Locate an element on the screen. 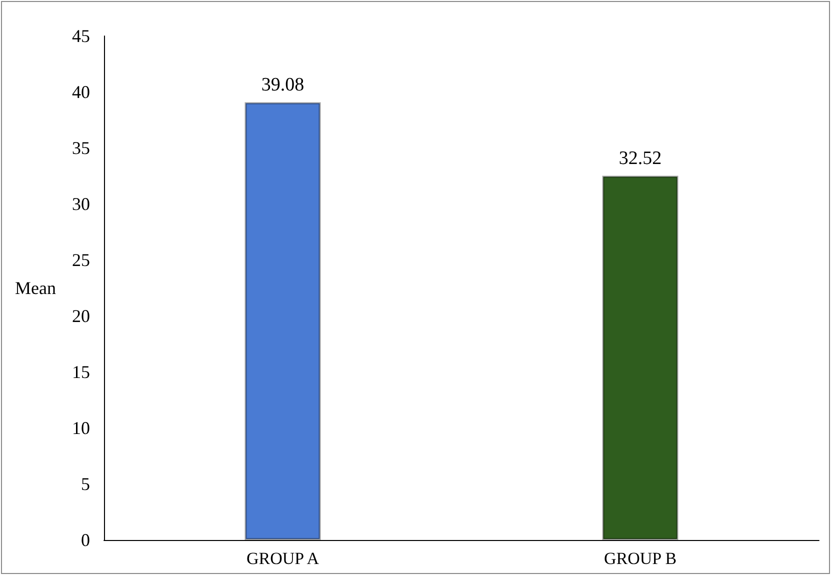 This screenshot has height=575, width=831. y-tick-label: 10 is located at coordinates (81, 428).